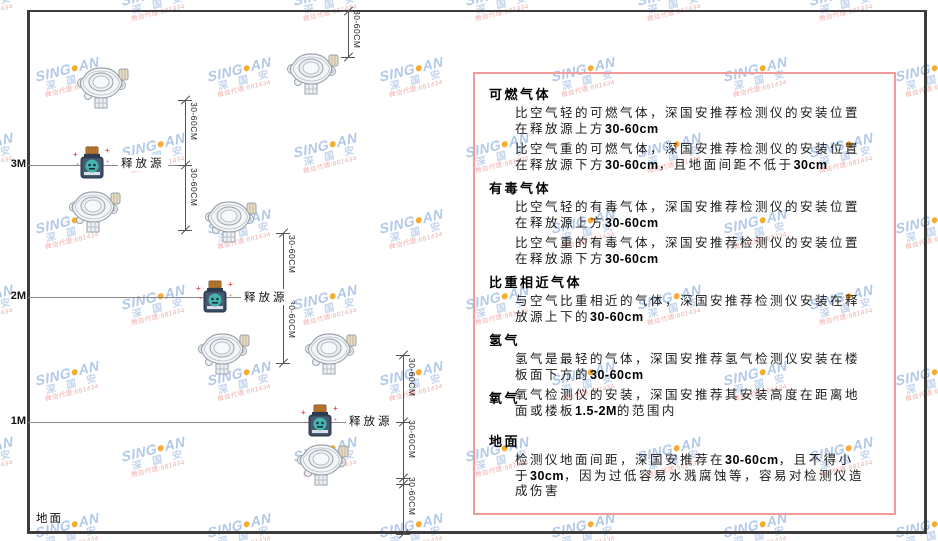 The height and width of the screenshot is (541, 938). I want to click on panel-paragraph: 比空气轻的可燃气体，深国安推荐检测仪的安装位置在释放源上方30-60cm, so click(691, 121).